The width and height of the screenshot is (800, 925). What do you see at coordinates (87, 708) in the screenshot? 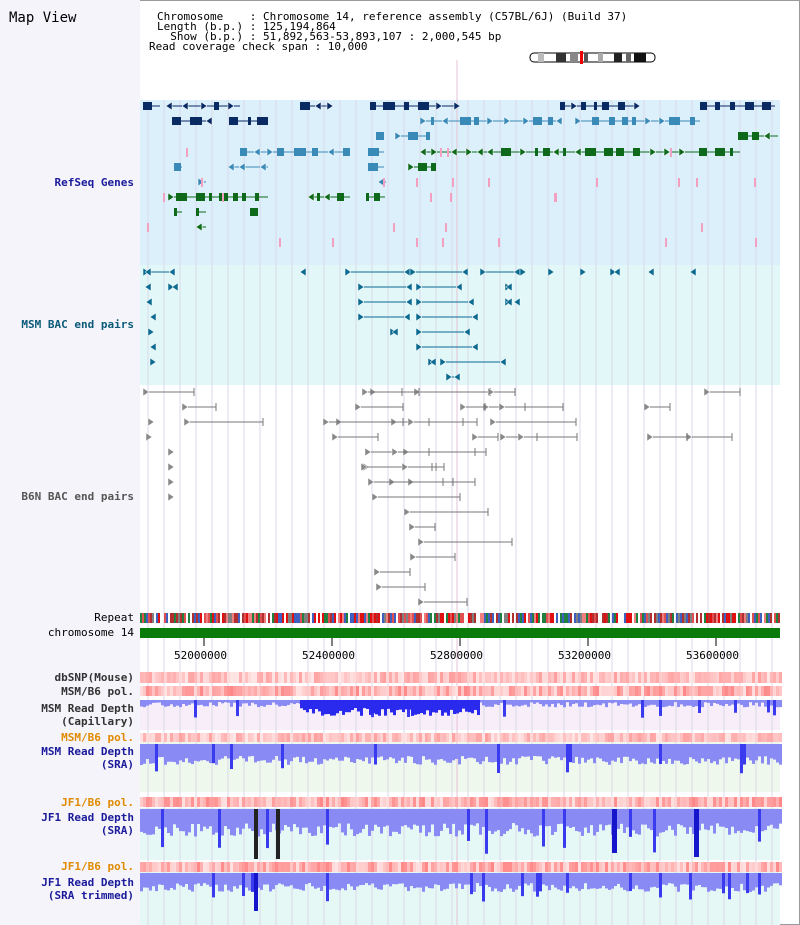
I see `track-label-msm-depth-cap: MSM Read Depth` at bounding box center [87, 708].